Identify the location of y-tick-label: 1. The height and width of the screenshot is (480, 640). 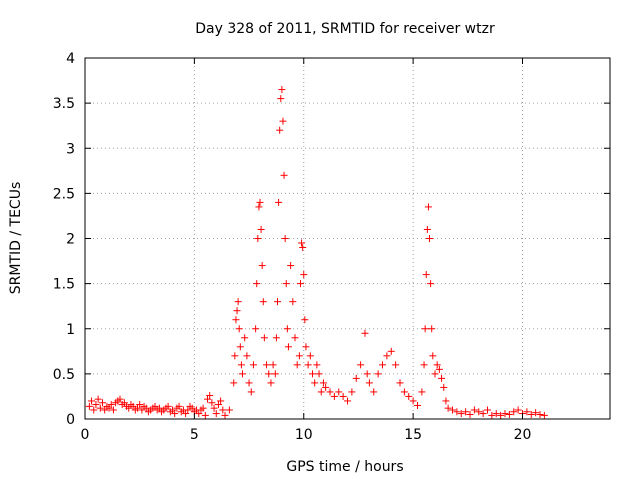
(70, 330).